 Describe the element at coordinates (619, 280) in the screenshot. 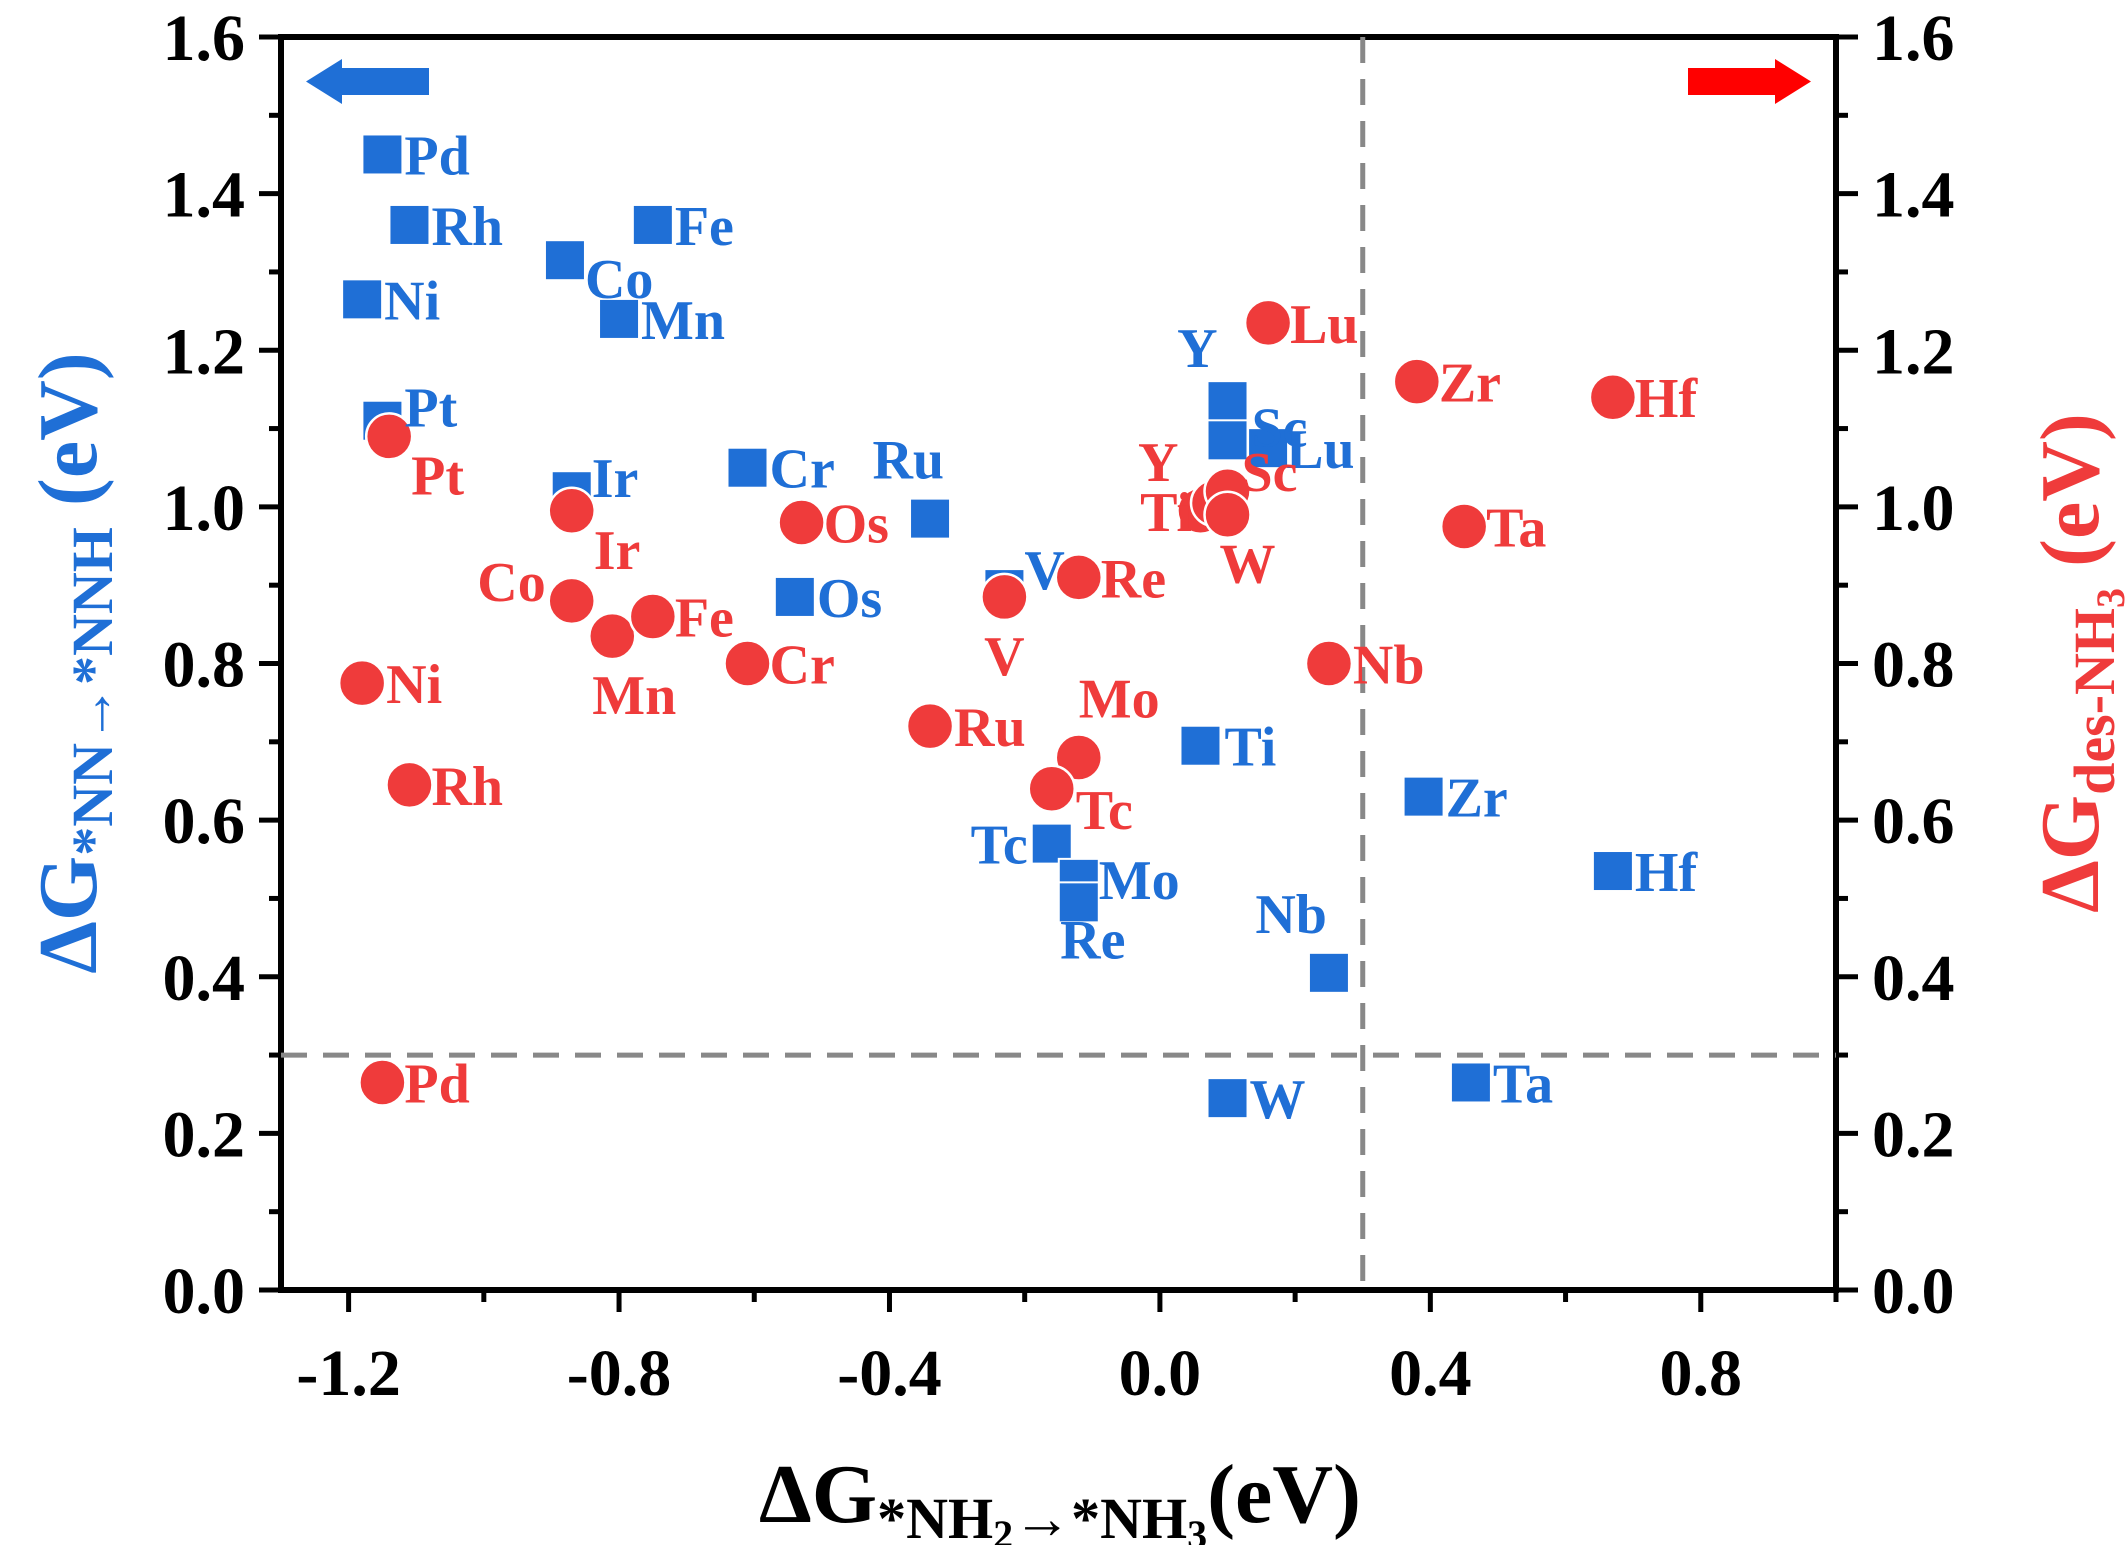

I see `blue-point-label-co: Co` at that location.